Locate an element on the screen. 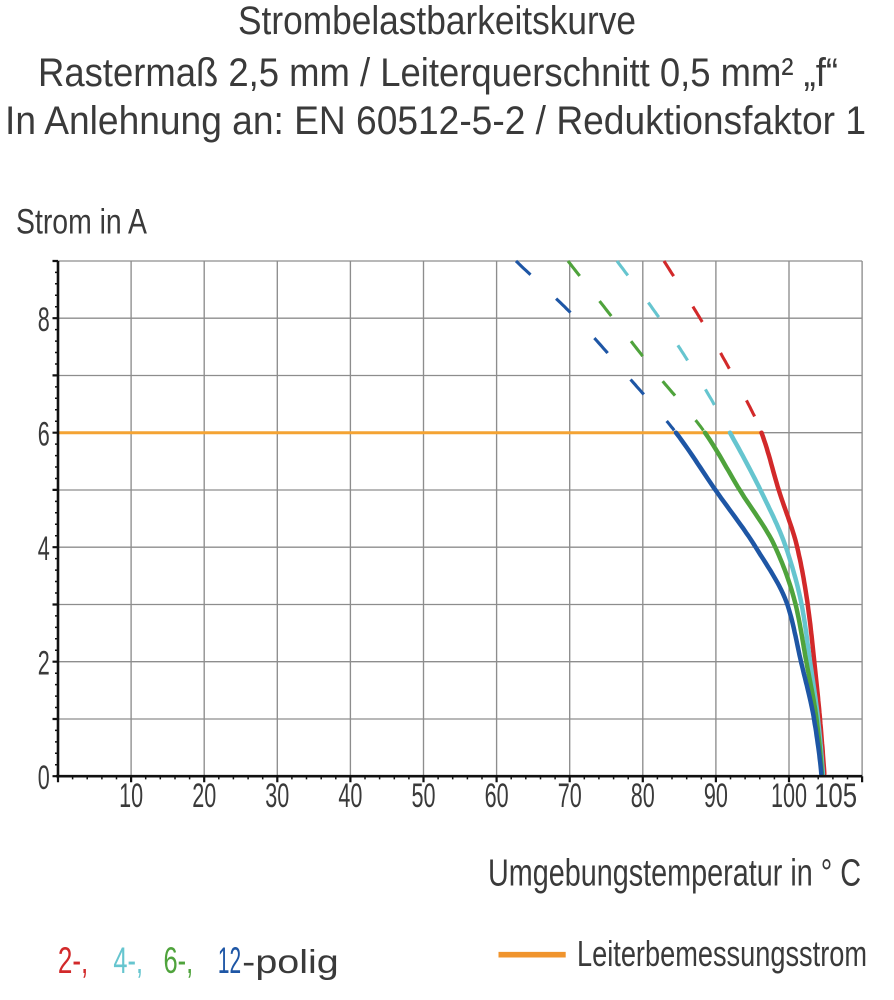 The width and height of the screenshot is (894, 1000). svg-text: Umgebungstemperatur in ° C is located at coordinates (674, 874).